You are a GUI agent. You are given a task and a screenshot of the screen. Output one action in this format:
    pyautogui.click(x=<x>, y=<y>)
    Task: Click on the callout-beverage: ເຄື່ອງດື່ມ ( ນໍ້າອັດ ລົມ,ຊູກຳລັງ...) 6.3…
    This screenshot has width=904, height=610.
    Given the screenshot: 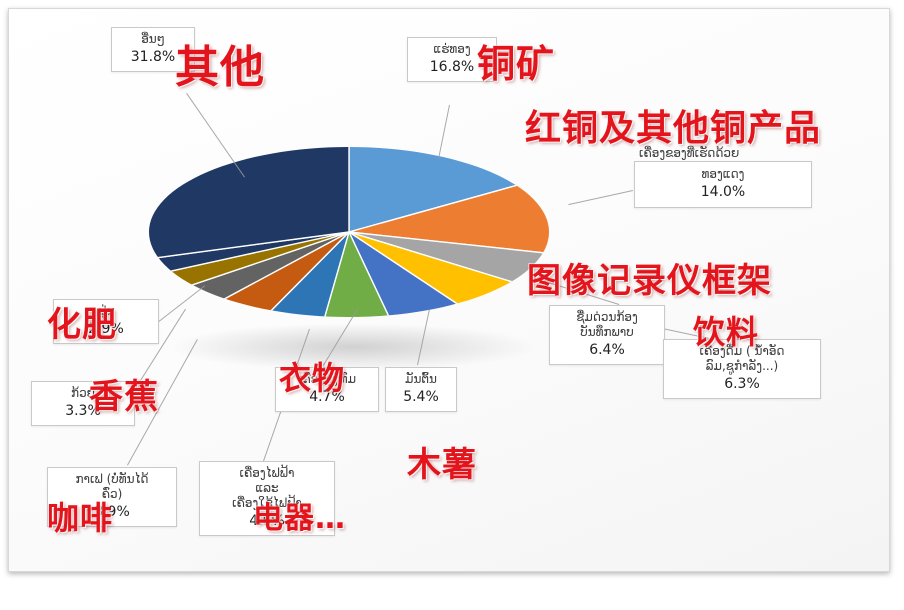 What is the action you would take?
    pyautogui.click(x=742, y=369)
    